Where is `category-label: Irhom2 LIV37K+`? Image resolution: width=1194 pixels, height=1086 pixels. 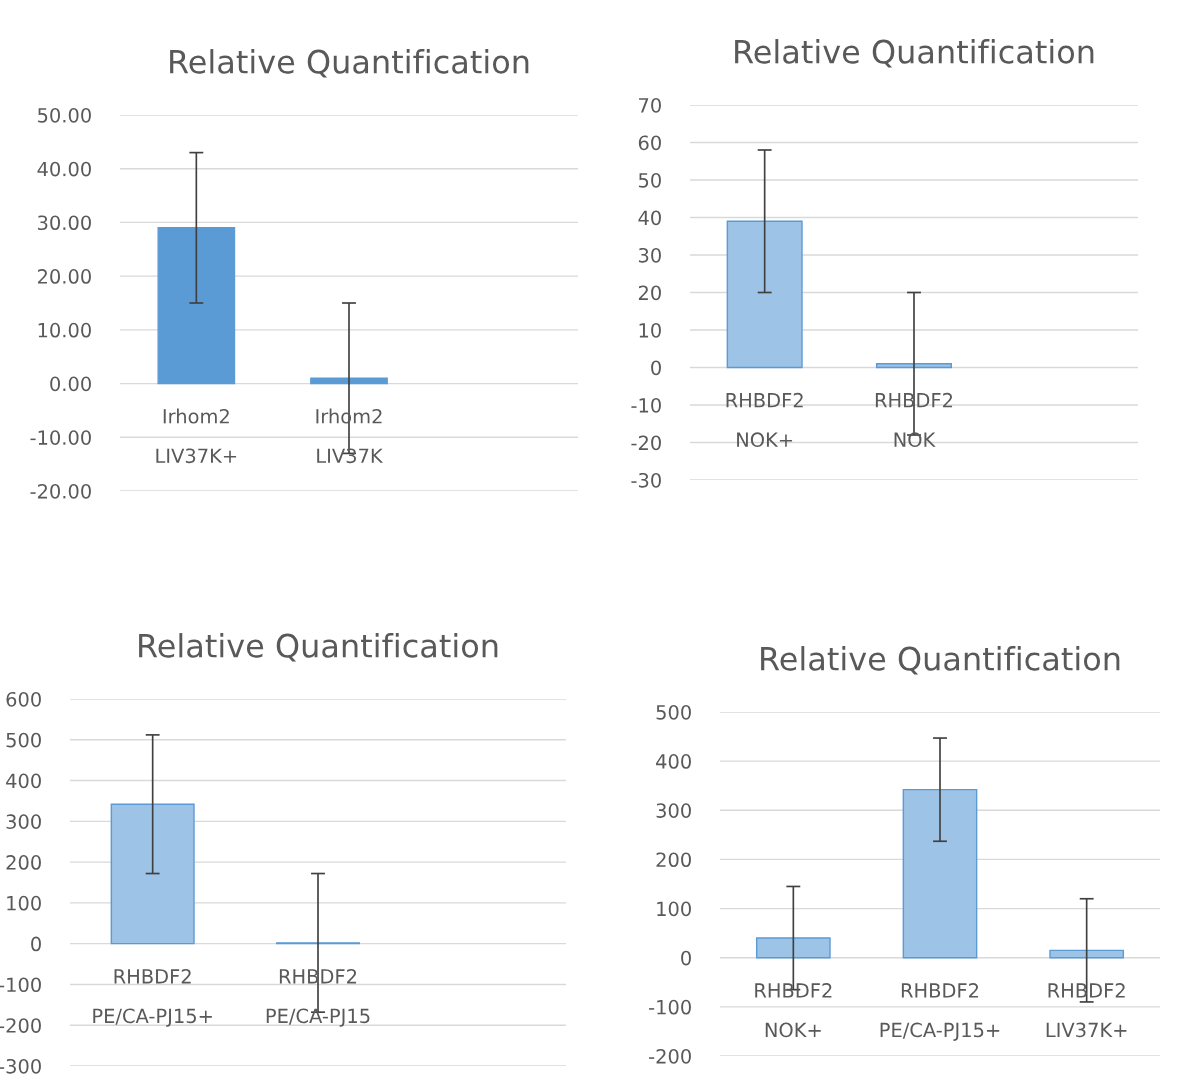
category-label: Irhom2 LIV37K+ is located at coordinates (196, 436).